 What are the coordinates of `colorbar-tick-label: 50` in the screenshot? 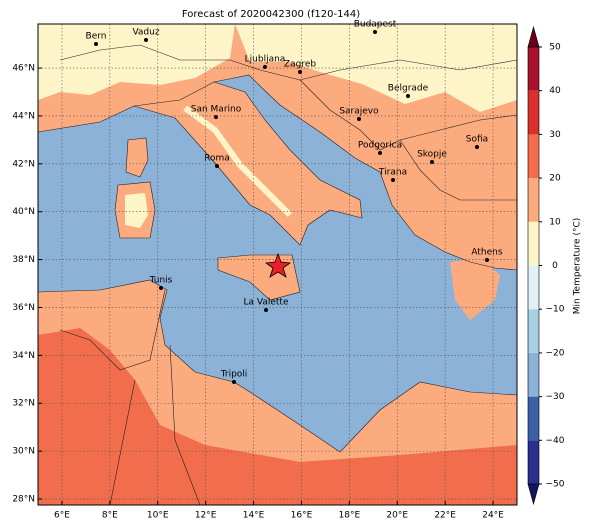 It's located at (555, 48).